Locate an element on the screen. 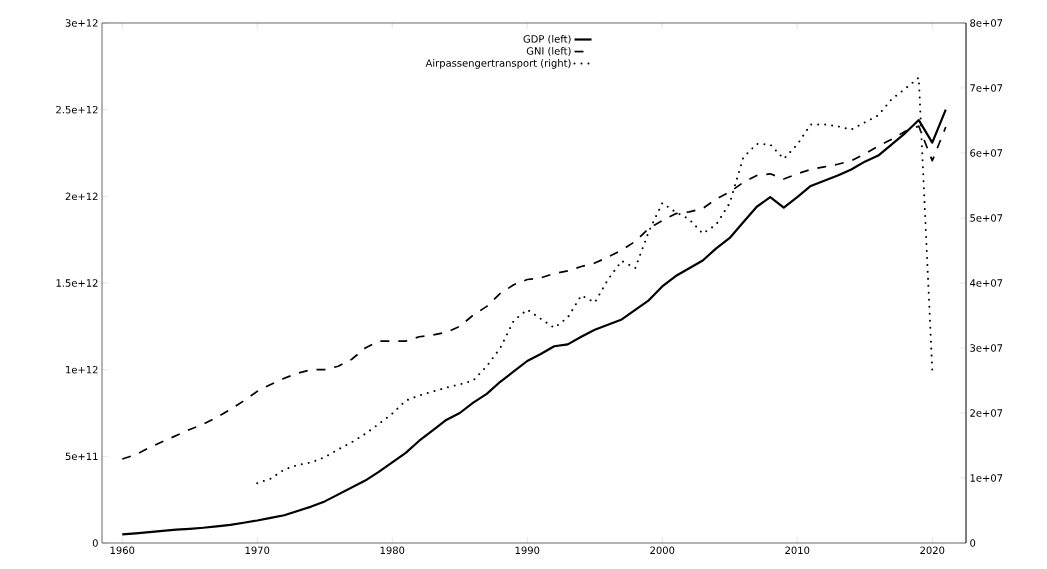  y-tick-label: 1e+12 is located at coordinates (82, 369).